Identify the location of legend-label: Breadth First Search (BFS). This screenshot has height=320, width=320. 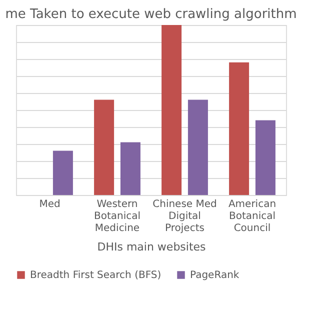
(96, 275).